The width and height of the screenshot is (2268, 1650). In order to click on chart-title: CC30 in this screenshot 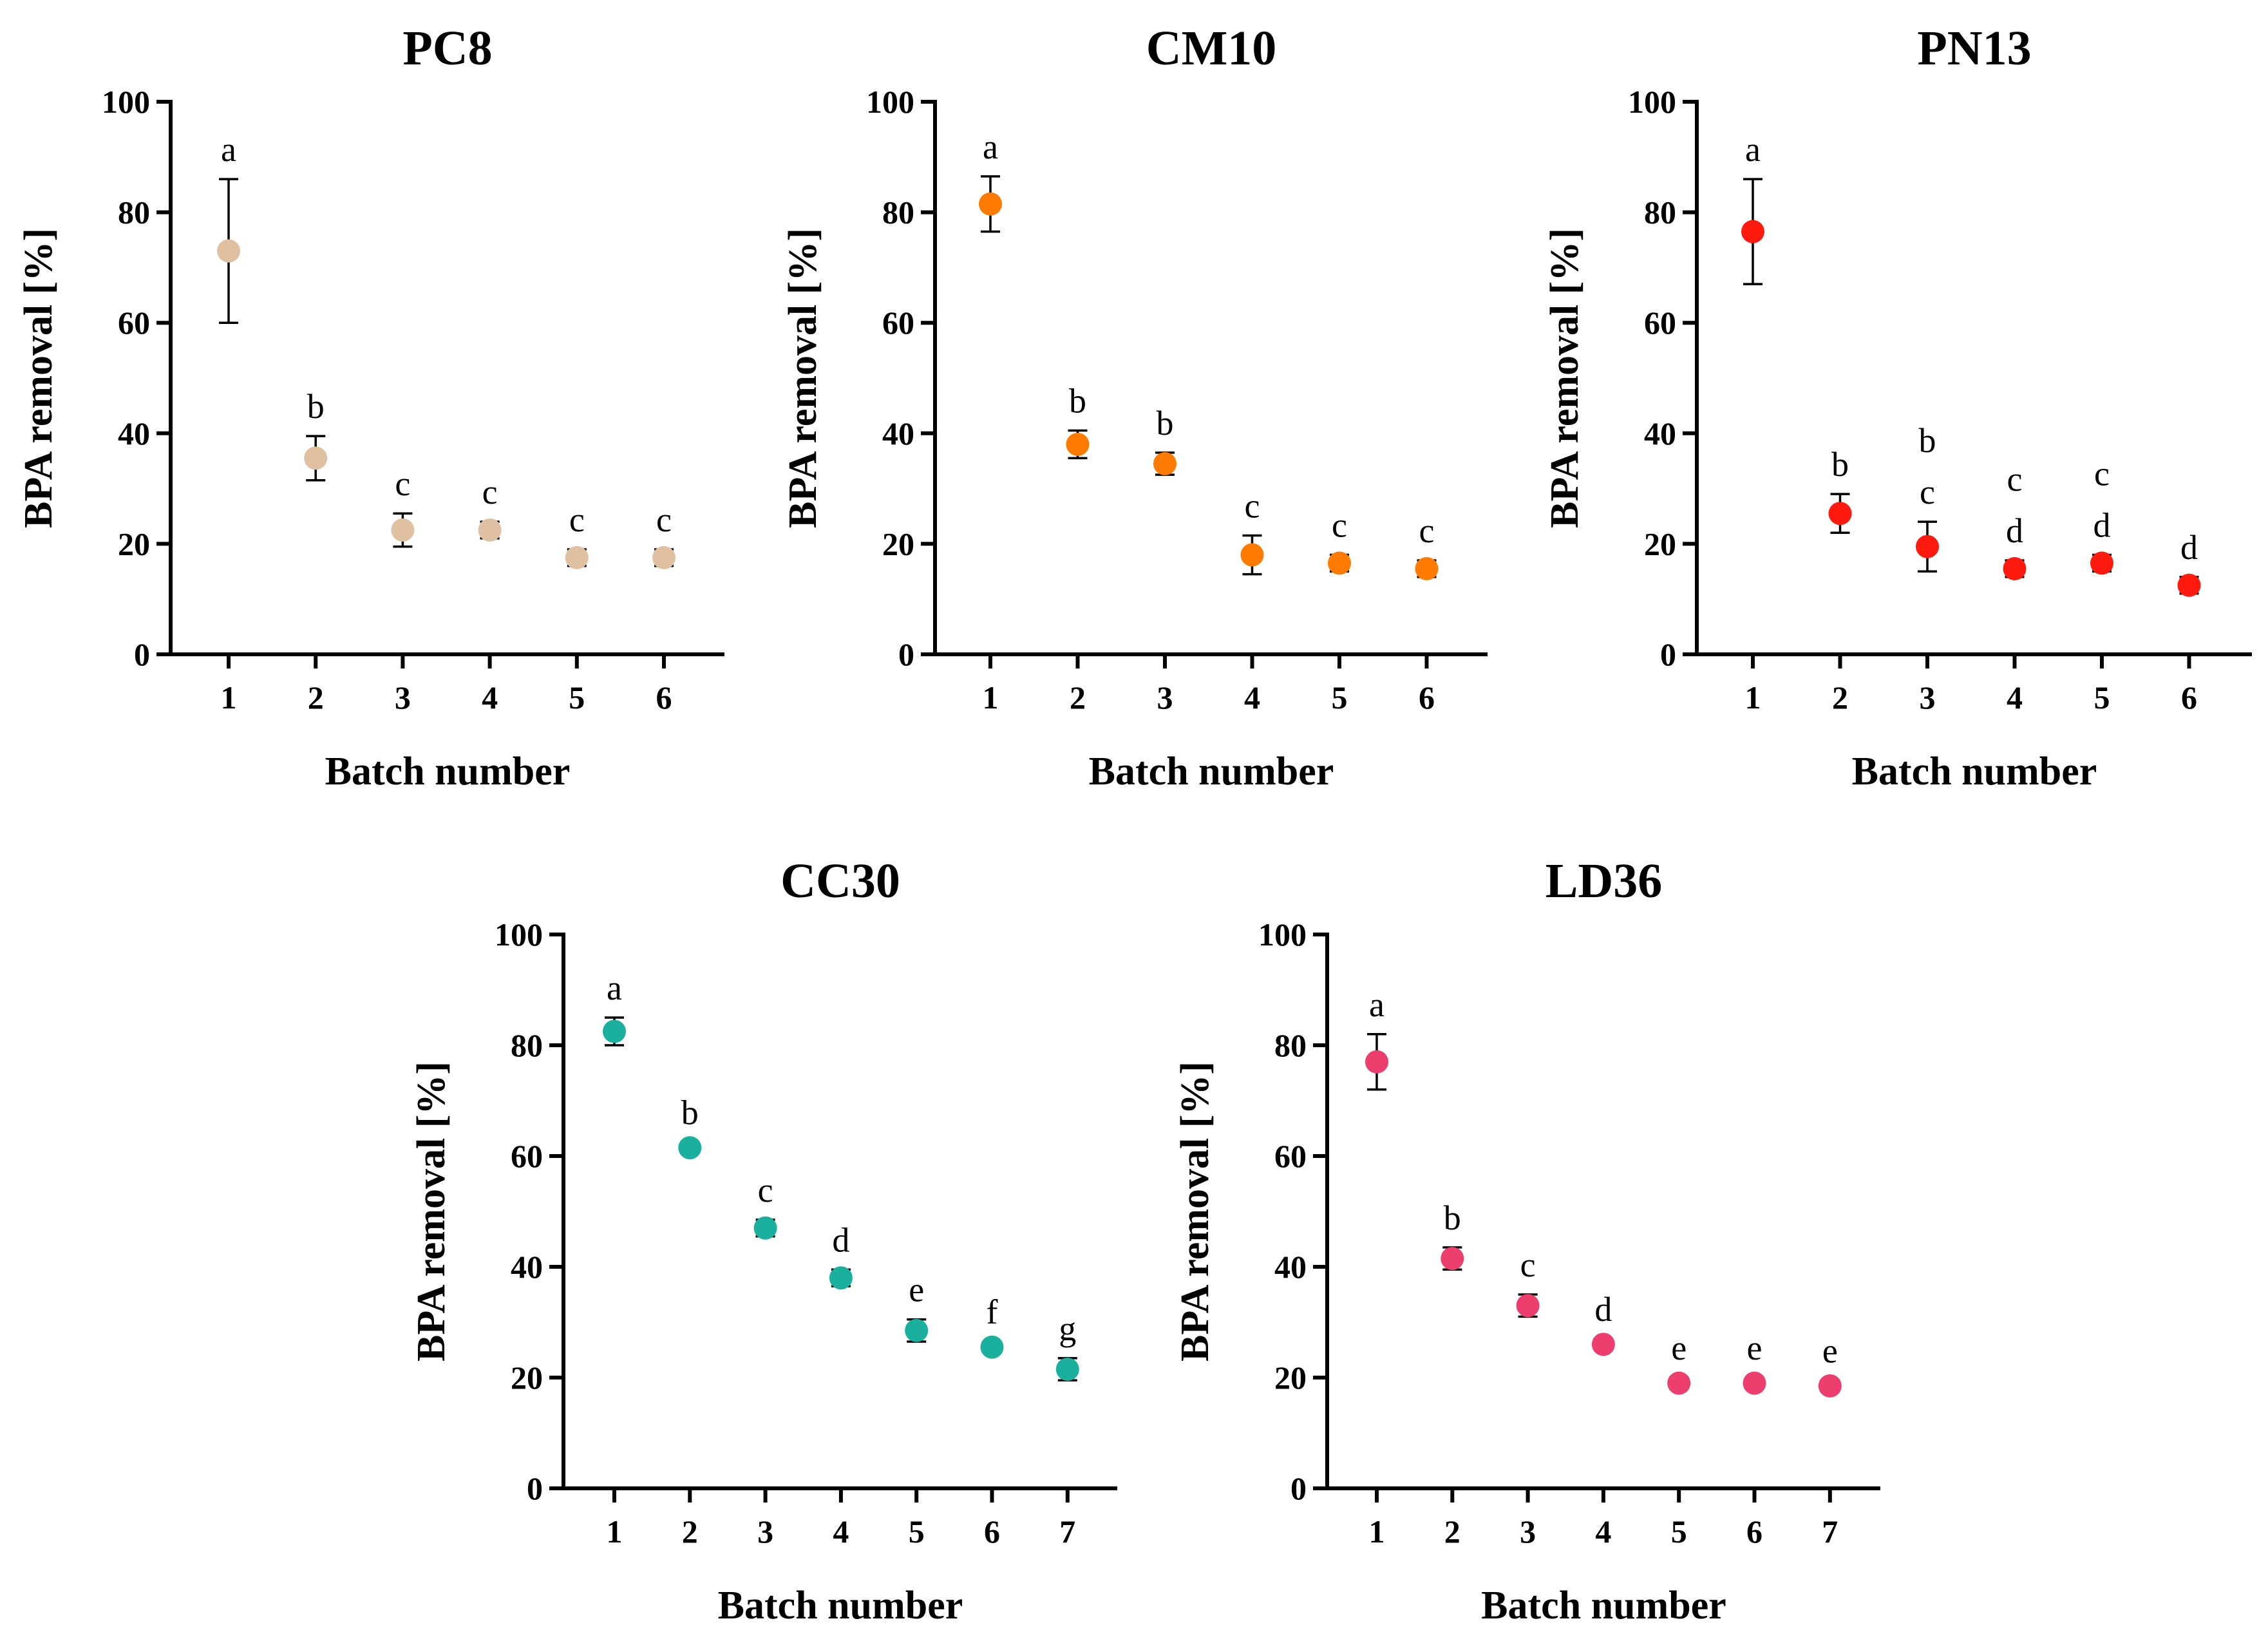, I will do `click(840, 881)`.